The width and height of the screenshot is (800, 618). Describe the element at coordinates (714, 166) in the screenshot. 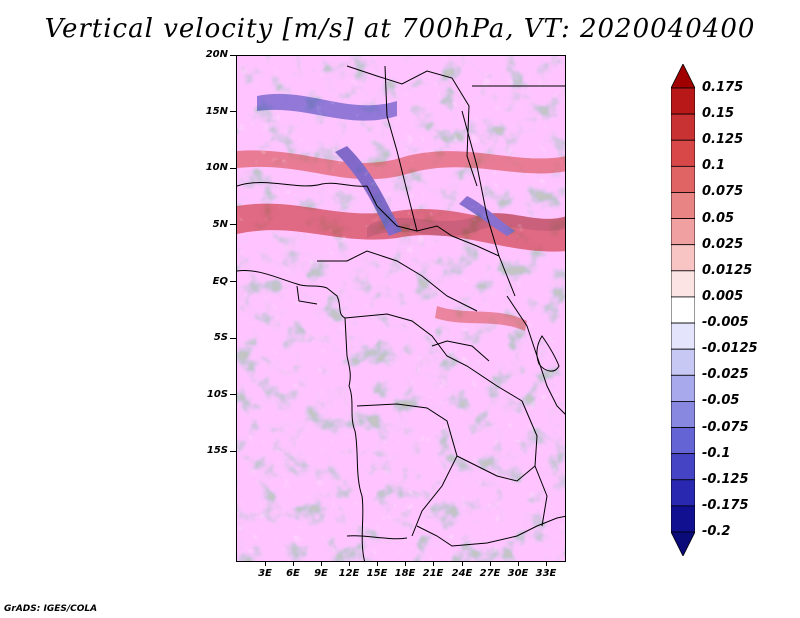

I see `colorbar-label: 0.1` at that location.